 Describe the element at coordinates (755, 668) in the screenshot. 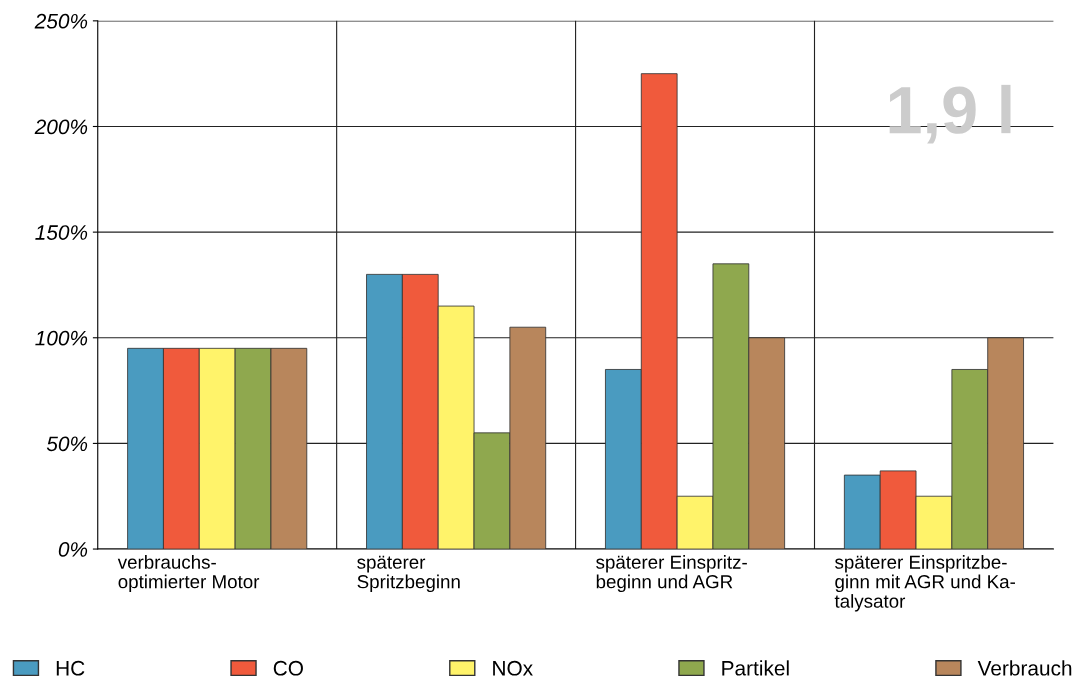

I see `legend-label: Partikel` at that location.